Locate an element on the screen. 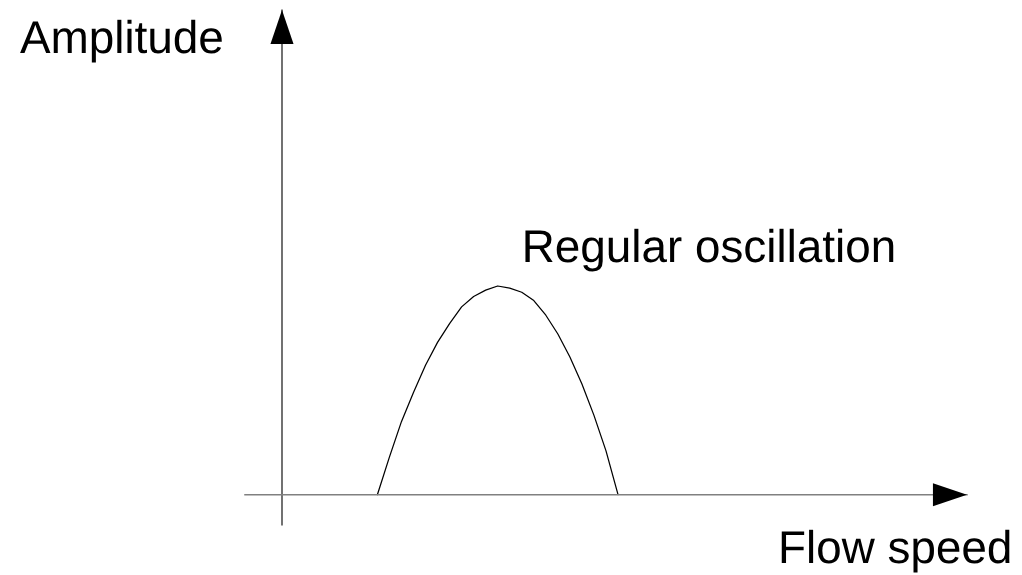 This screenshot has height=575, width=1022. x-axis-title: Flow speed is located at coordinates (895, 551).